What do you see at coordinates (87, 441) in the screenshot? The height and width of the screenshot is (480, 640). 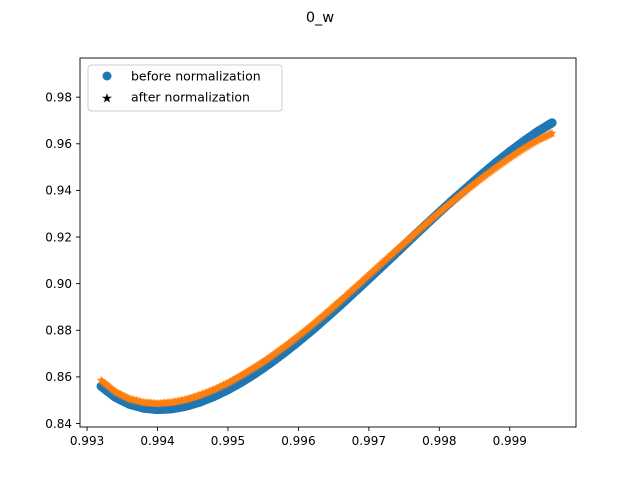 I see `x-tick-label: 0.993` at bounding box center [87, 441].